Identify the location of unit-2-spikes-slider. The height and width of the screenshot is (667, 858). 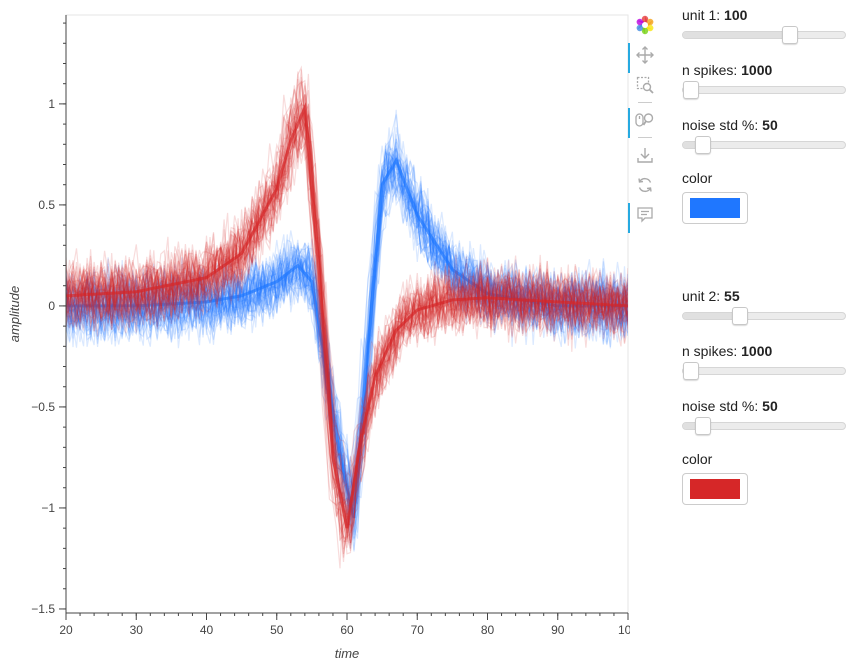
(764, 371).